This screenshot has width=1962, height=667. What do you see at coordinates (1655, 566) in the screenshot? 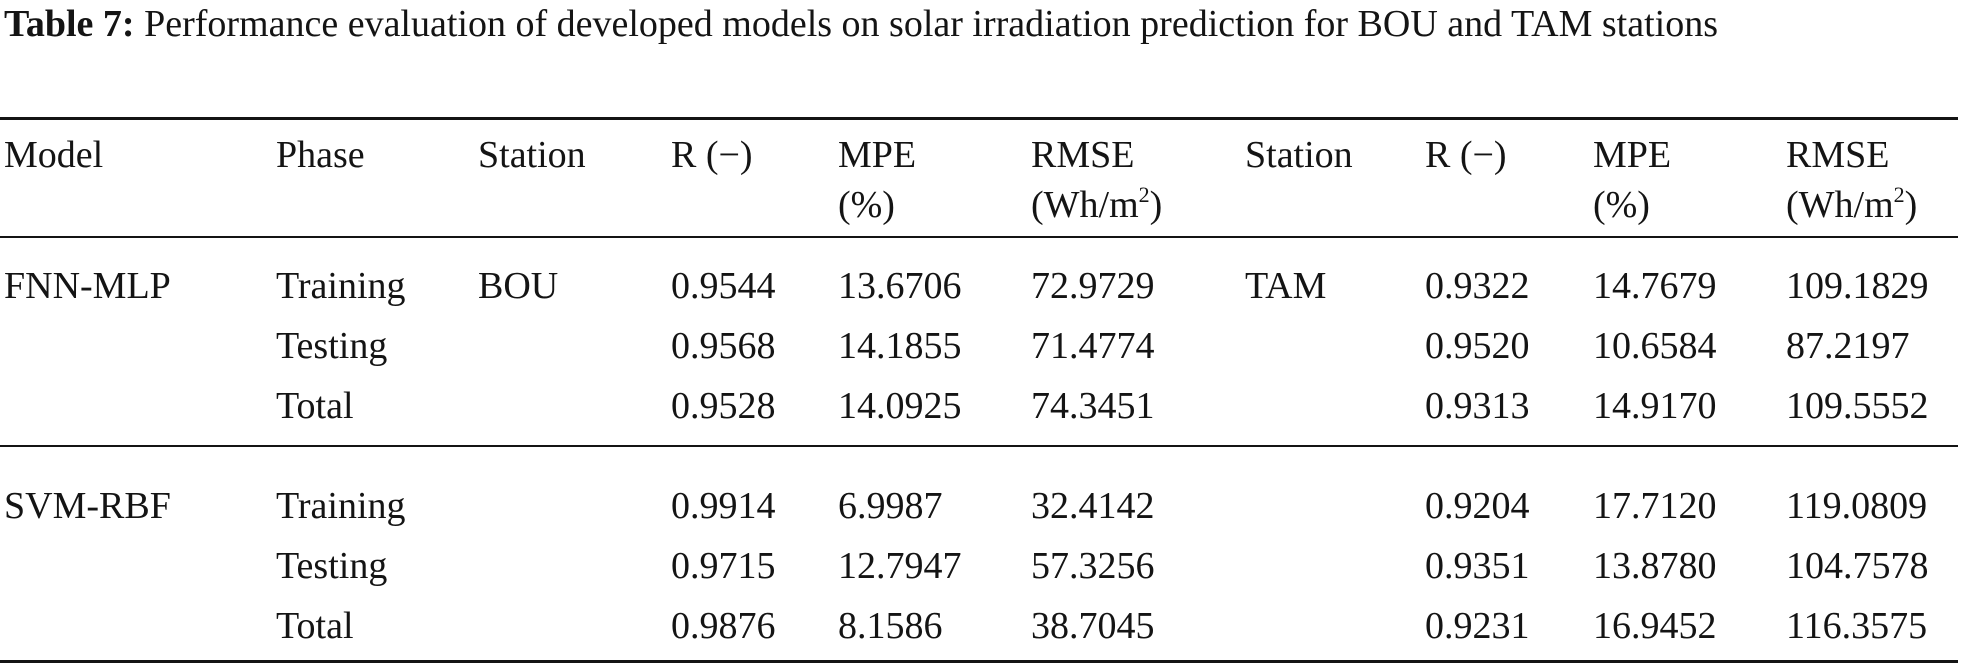
I see `cell-mpe-tam: 13.8780` at bounding box center [1655, 566].